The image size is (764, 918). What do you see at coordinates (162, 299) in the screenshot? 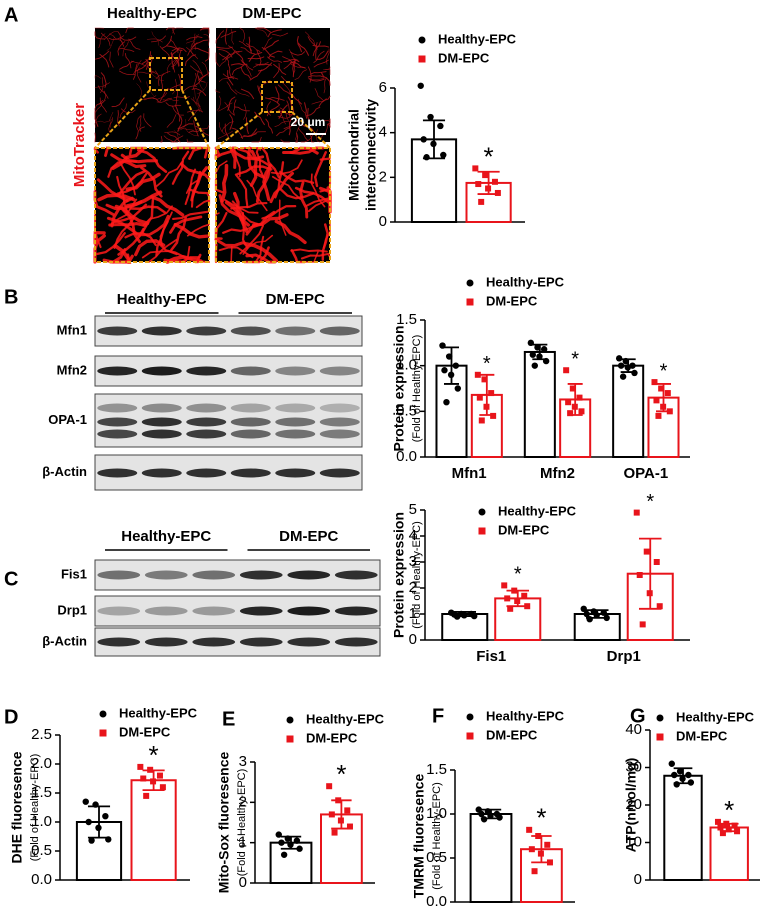
I see `group-label: Healthy-EPC` at bounding box center [162, 299].